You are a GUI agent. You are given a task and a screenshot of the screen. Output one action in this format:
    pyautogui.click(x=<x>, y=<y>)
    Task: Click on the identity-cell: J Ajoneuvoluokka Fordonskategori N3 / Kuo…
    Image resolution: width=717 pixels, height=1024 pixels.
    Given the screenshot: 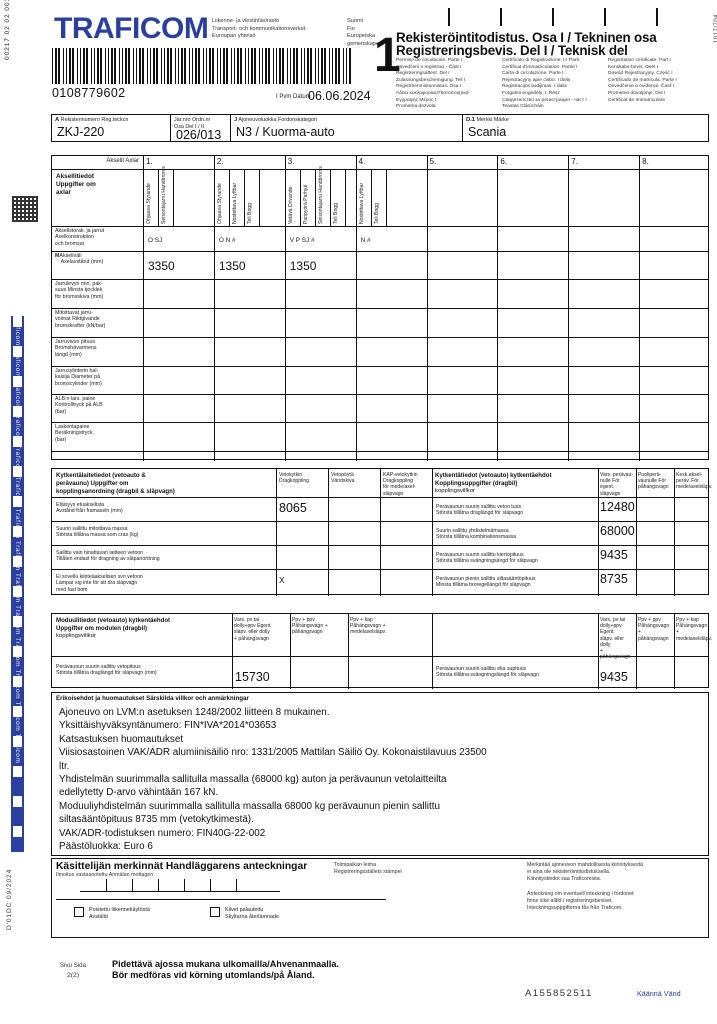 What is the action you would take?
    pyautogui.click(x=346, y=128)
    